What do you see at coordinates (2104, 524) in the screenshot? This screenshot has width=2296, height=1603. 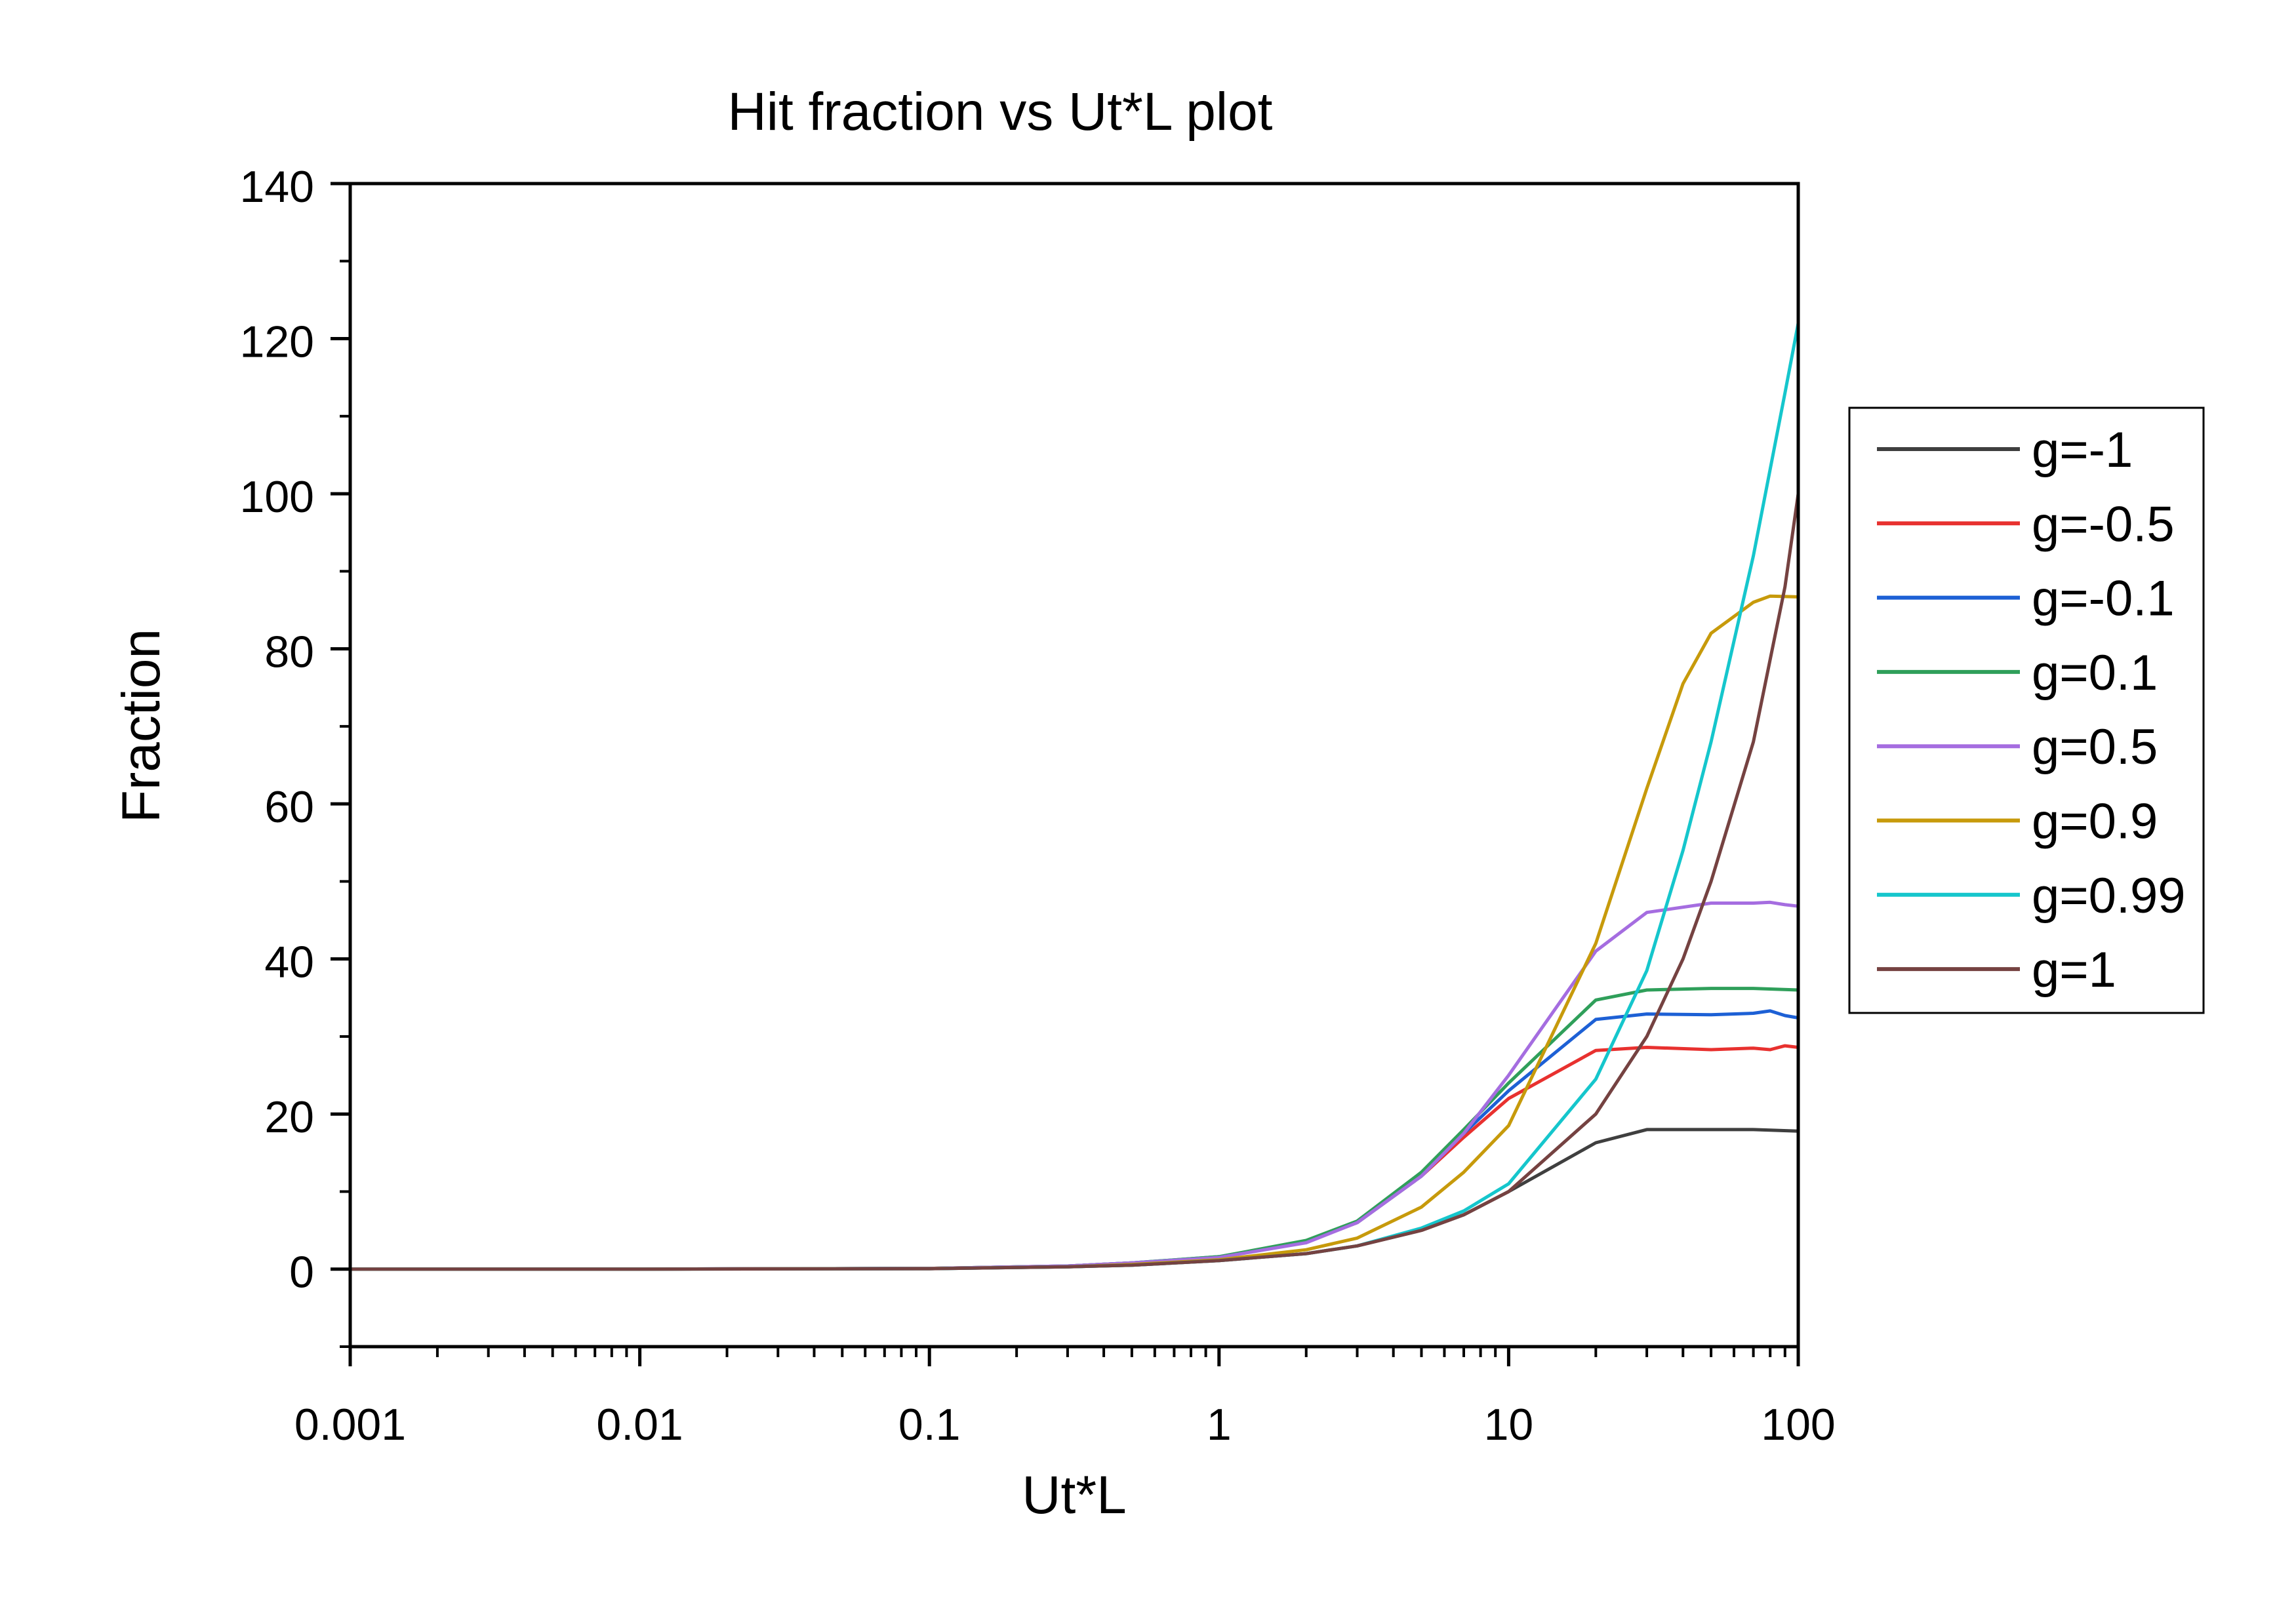 I see `legend-label: g=-0.5` at bounding box center [2104, 524].